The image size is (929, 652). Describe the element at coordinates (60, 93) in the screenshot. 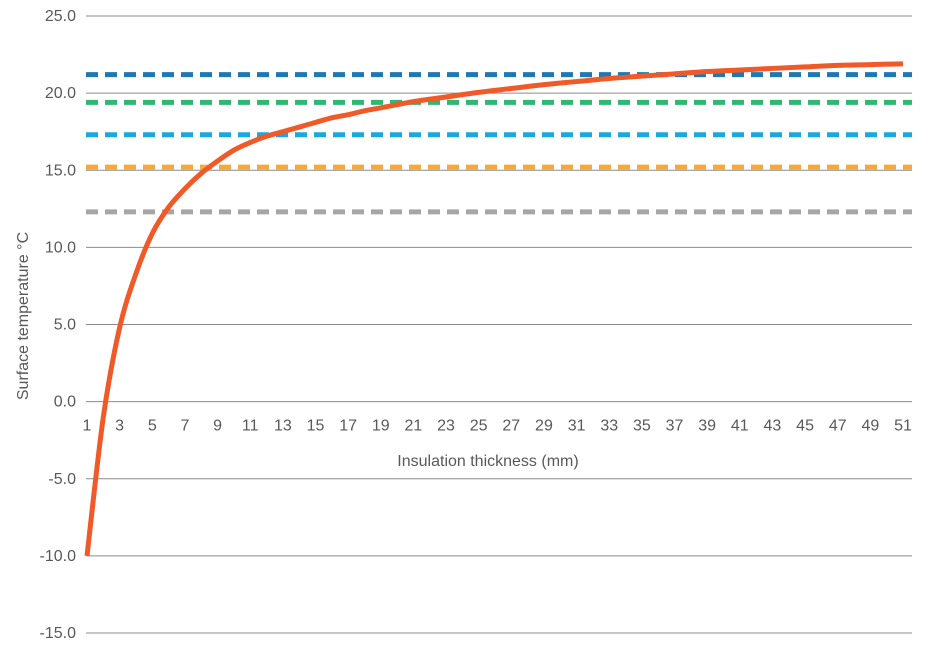

I see `y-tick-label: 20.0` at that location.